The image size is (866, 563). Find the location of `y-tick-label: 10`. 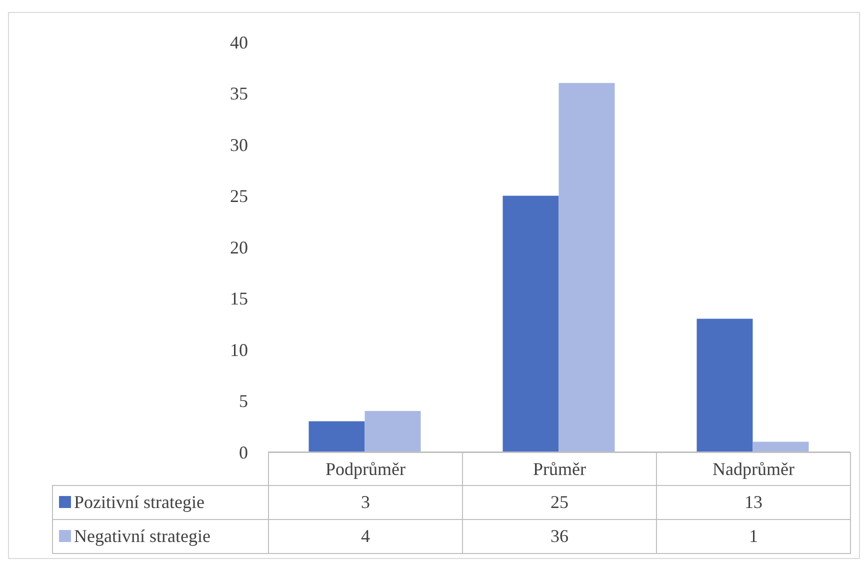

y-tick-label: 10 is located at coordinates (239, 350).